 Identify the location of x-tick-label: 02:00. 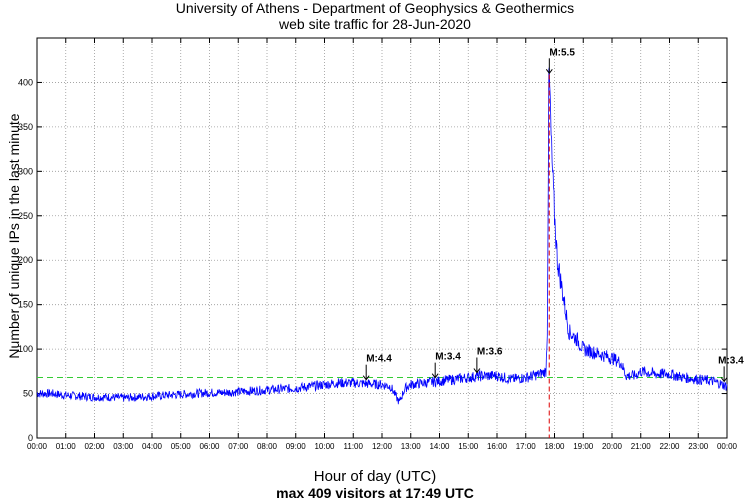
(94, 446).